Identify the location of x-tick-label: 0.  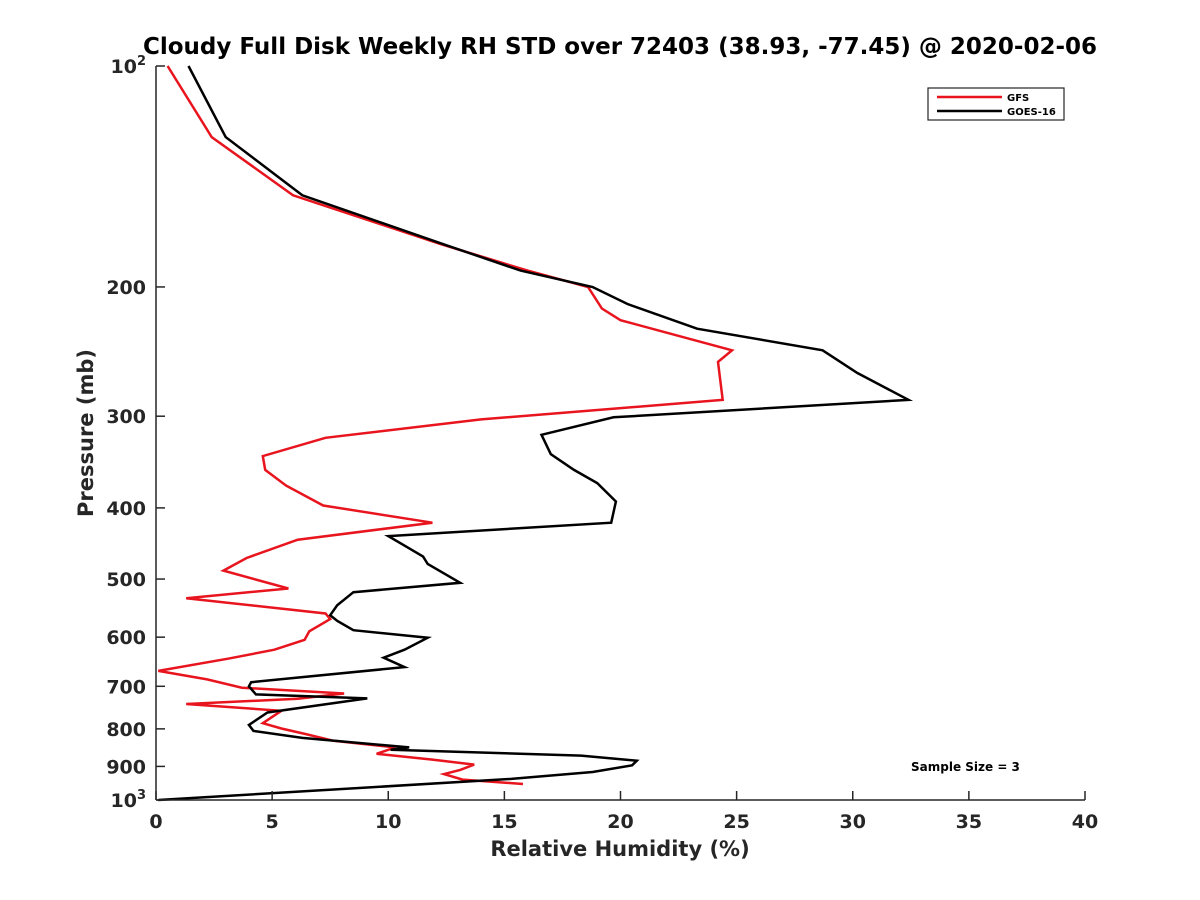
(155, 822).